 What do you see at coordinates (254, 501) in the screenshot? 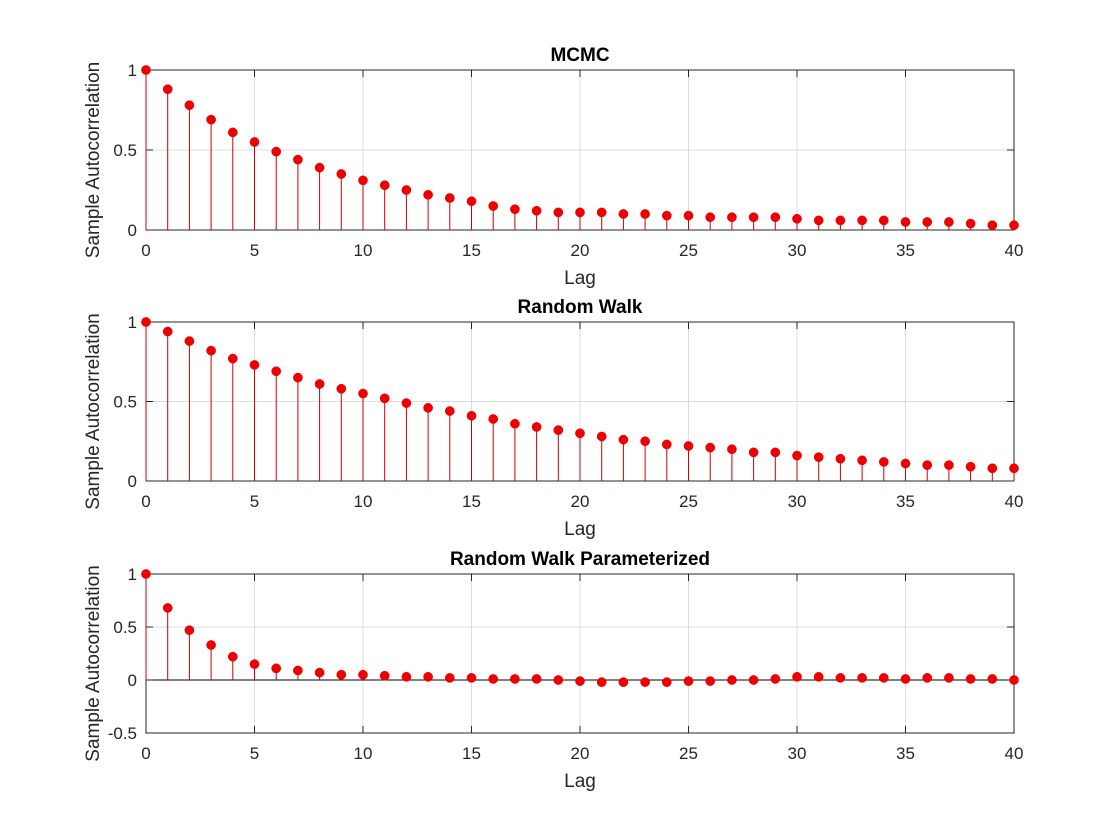
I see `x-tick-label: 5` at bounding box center [254, 501].